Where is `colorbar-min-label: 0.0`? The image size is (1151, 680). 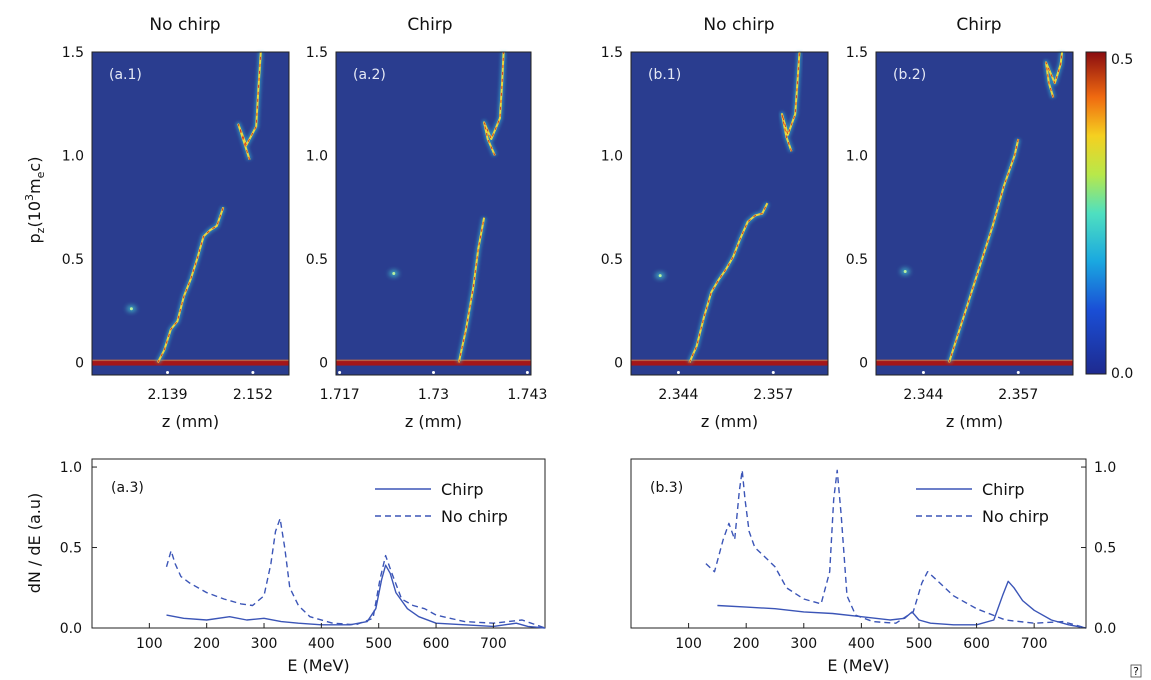 colorbar-min-label: 0.0 is located at coordinates (1122, 374).